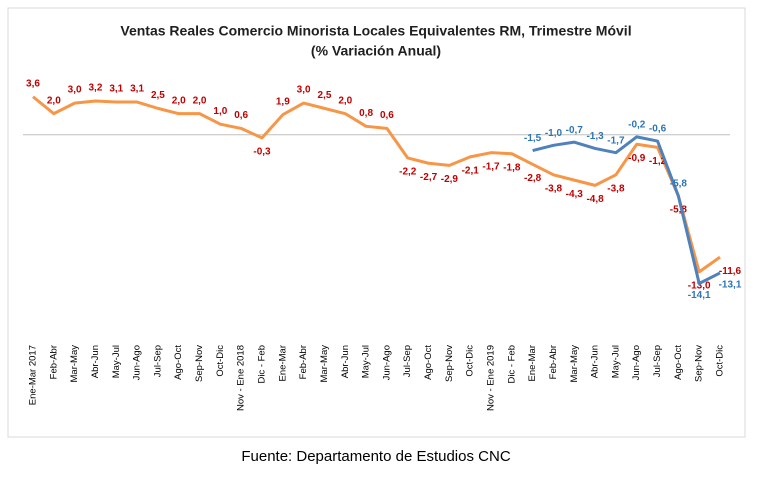 This screenshot has width=758, height=489. I want to click on data-label: -1,0, so click(554, 133).